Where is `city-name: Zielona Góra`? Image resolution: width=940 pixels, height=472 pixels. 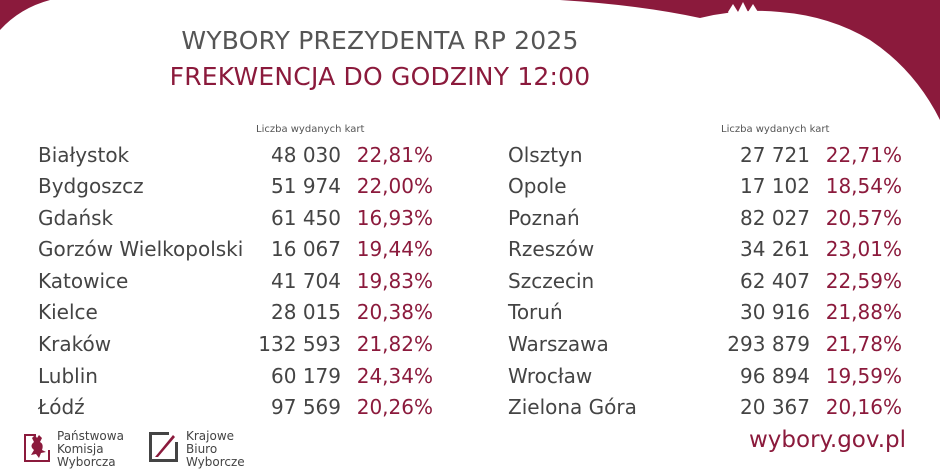
city-name: Zielona Góra is located at coordinates (572, 407).